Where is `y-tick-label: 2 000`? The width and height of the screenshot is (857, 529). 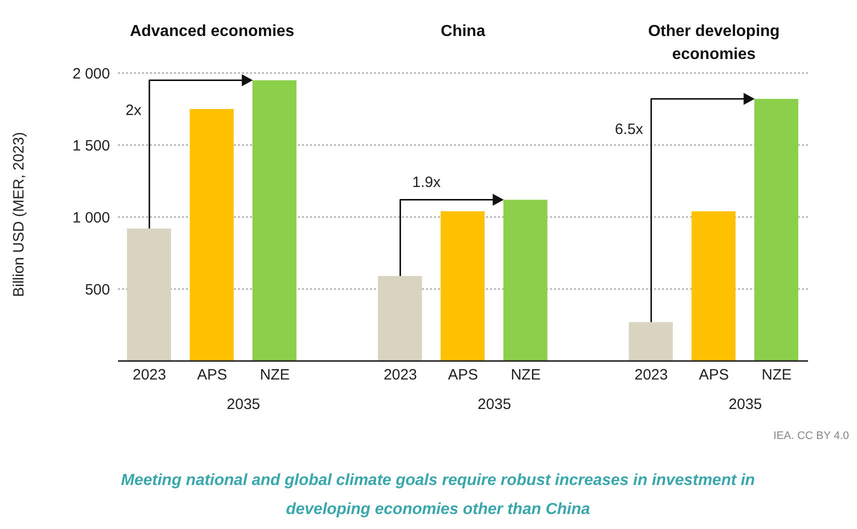
y-tick-label: 2 000 is located at coordinates (91, 73).